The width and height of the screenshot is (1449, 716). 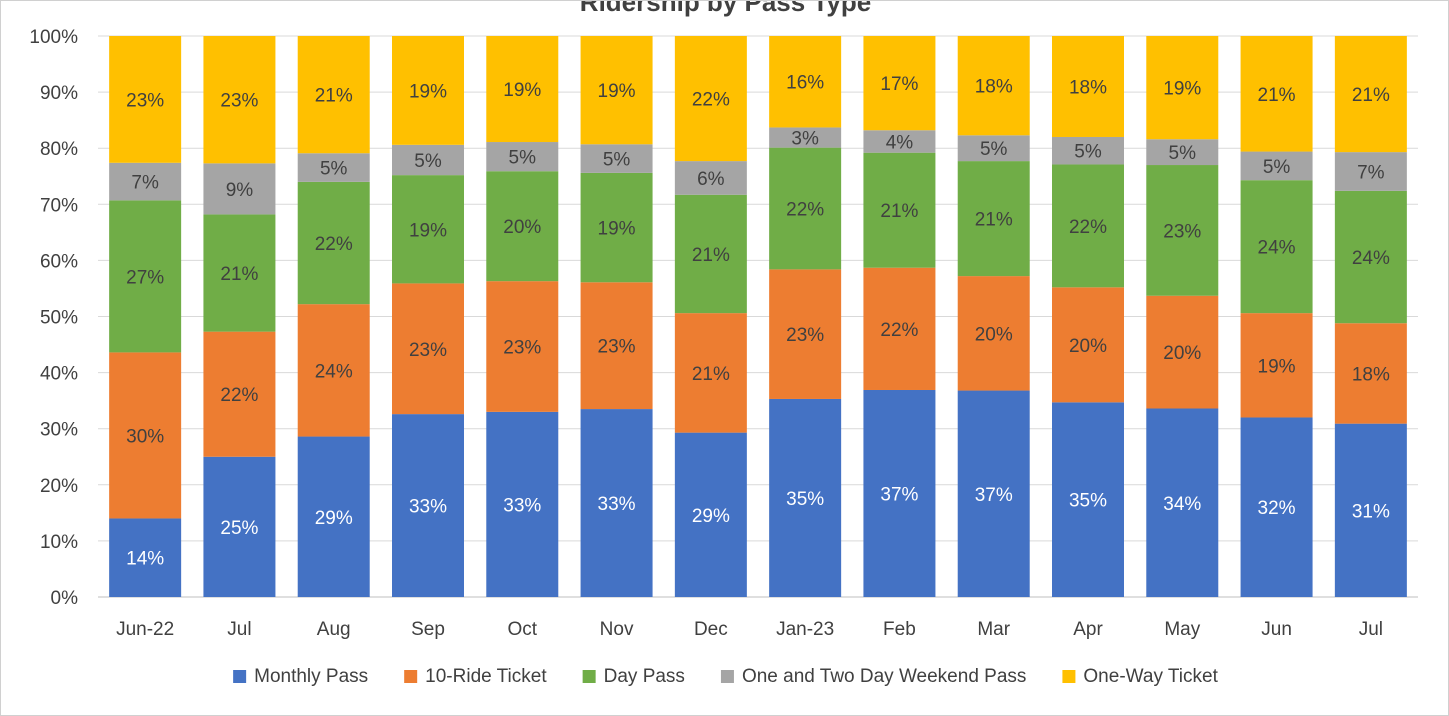 I want to click on legend-swatch, so click(x=1069, y=676).